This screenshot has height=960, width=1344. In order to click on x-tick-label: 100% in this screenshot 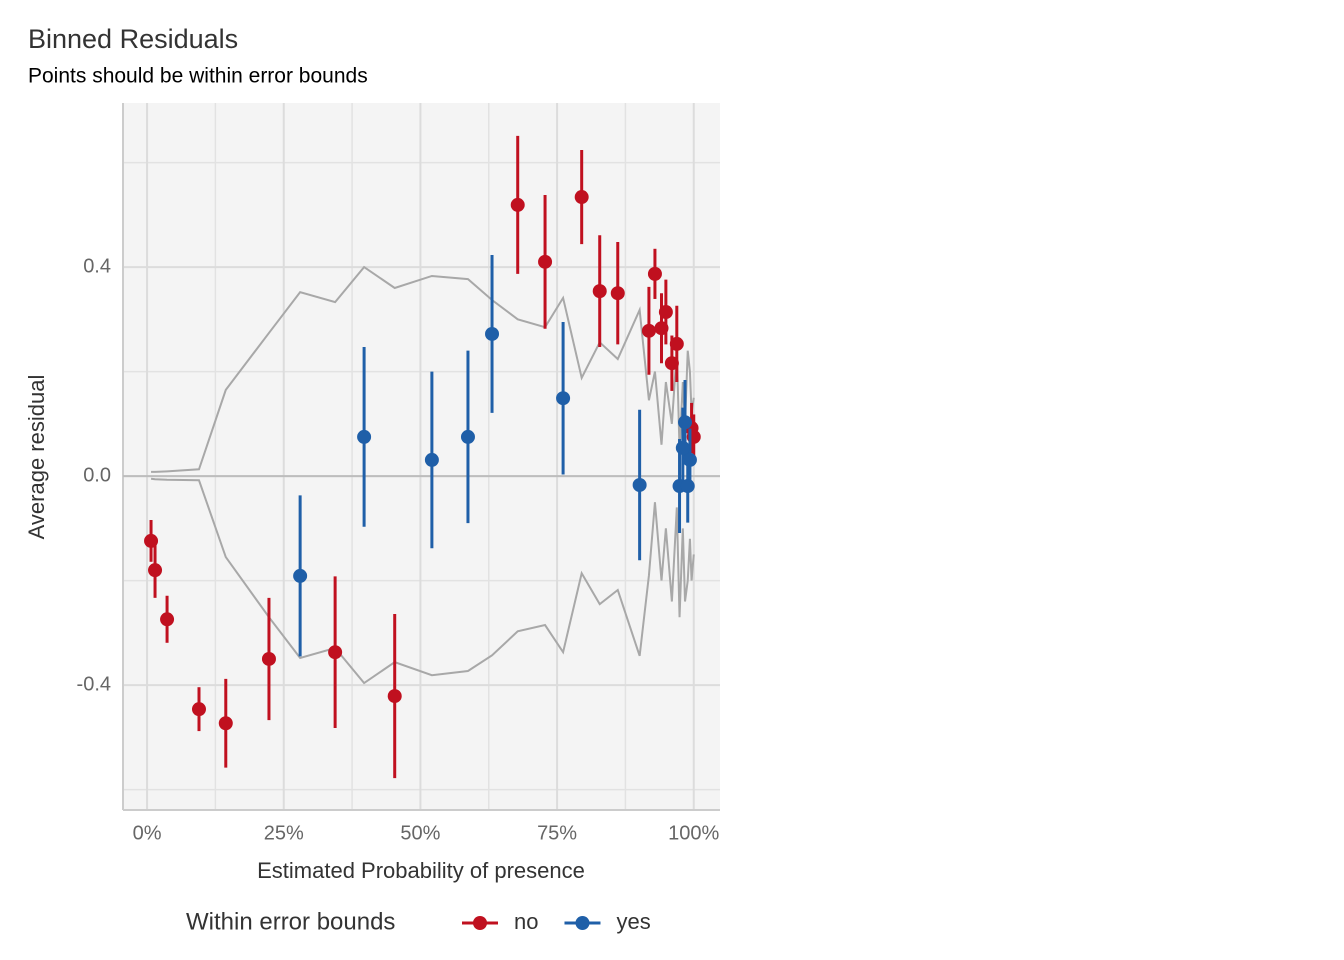, I will do `click(693, 833)`.